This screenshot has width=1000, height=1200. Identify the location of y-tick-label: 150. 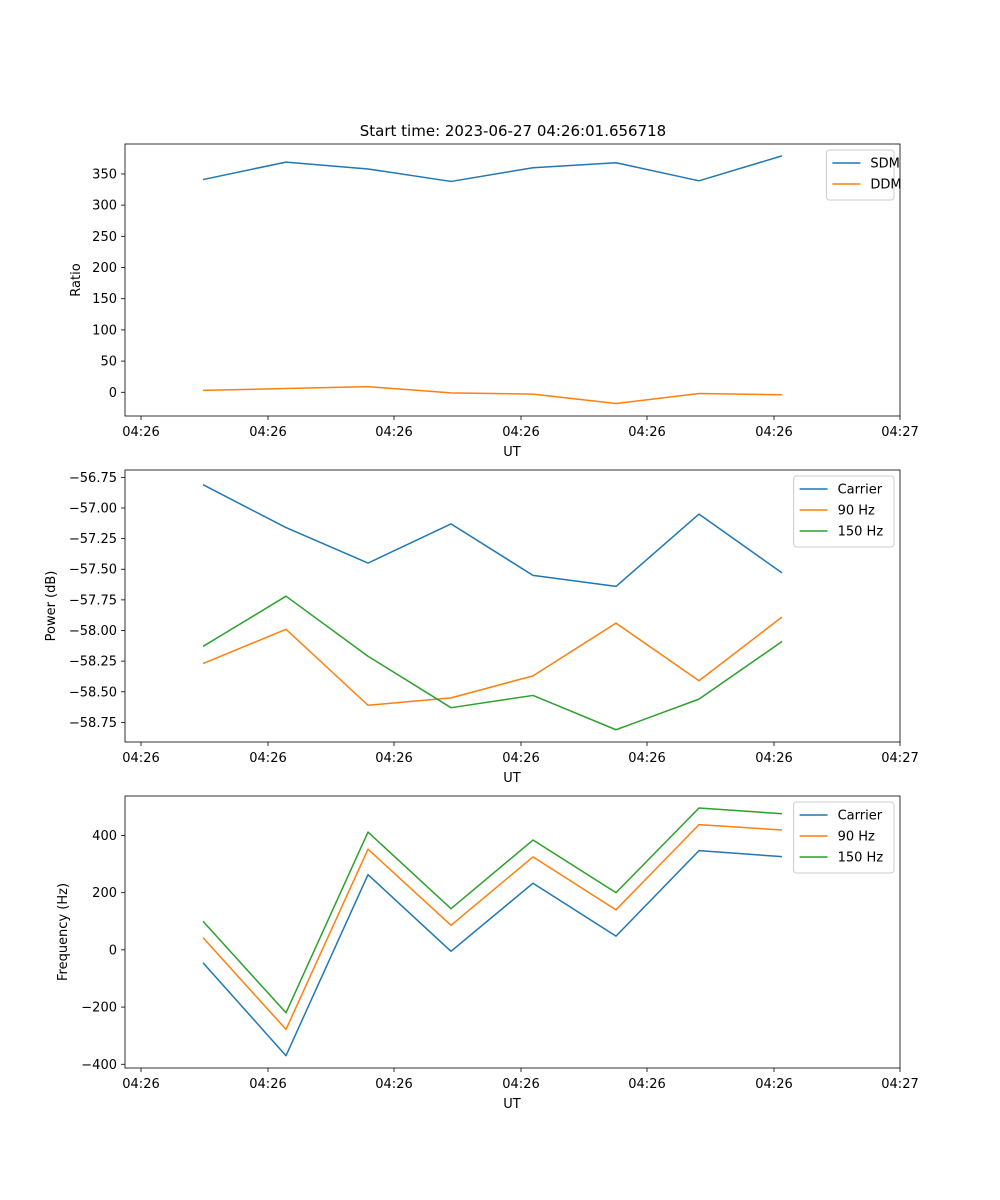
(104, 299).